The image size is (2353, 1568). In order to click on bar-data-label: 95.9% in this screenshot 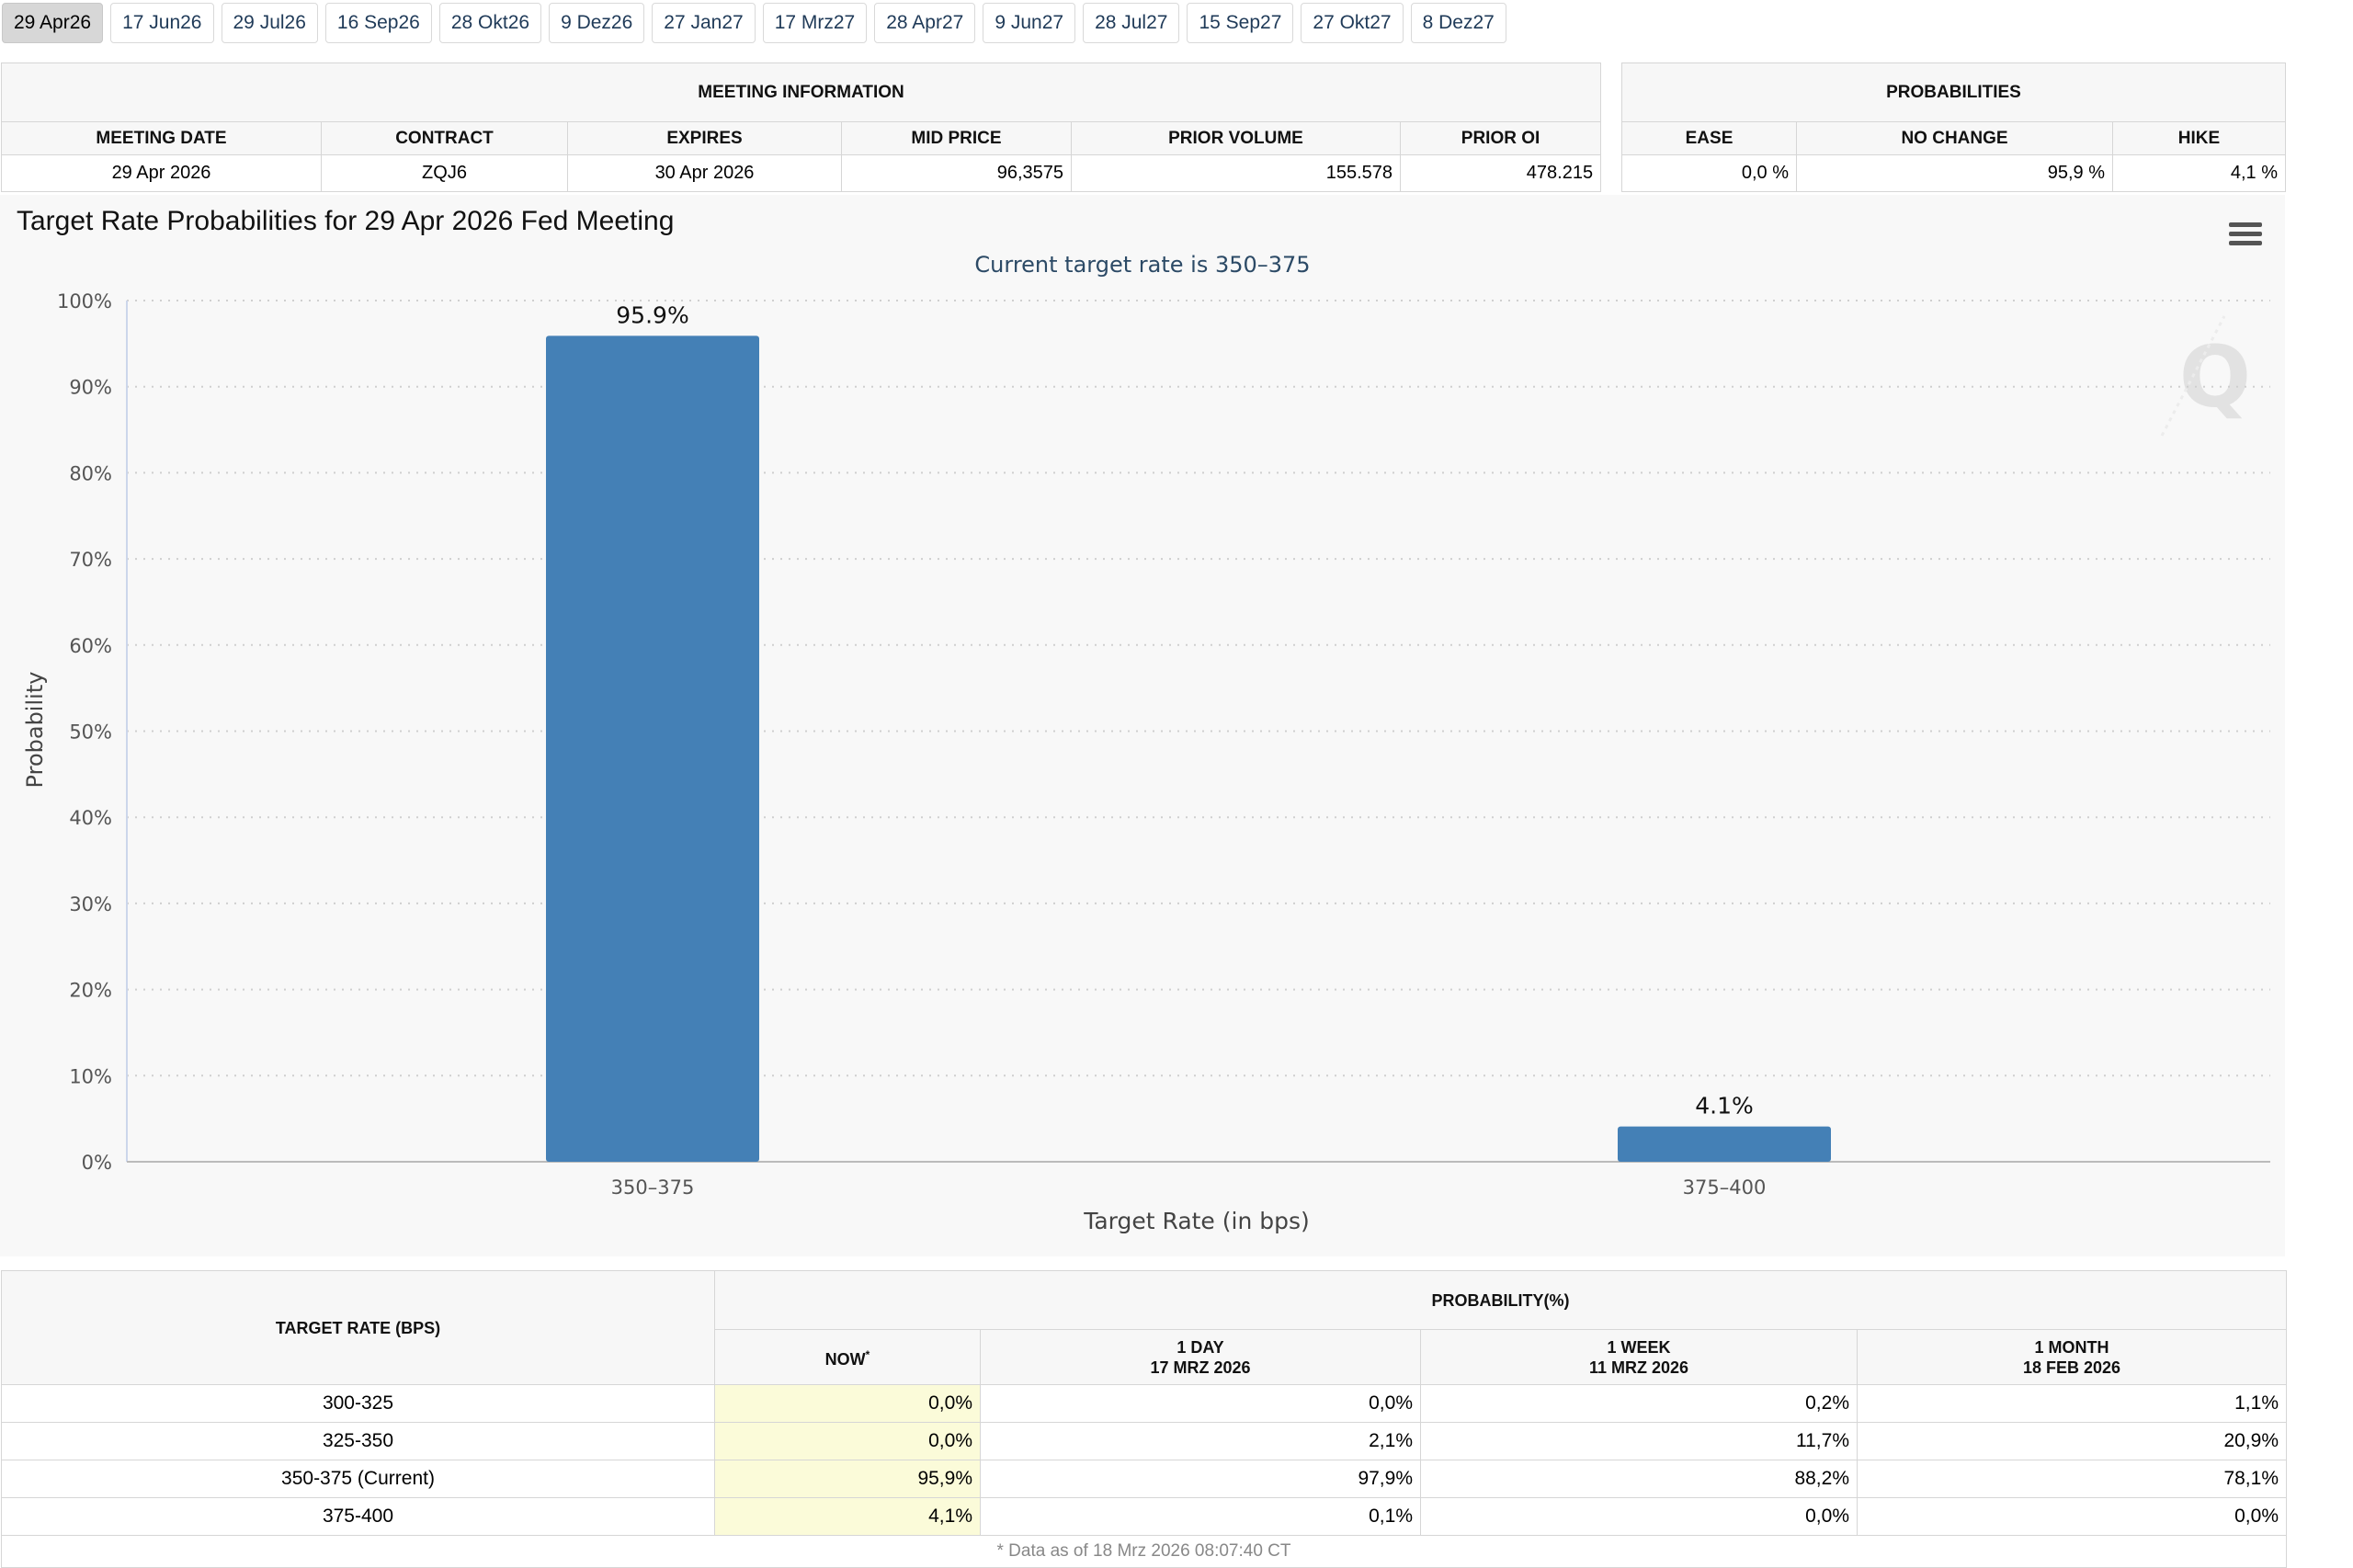, I will do `click(652, 314)`.